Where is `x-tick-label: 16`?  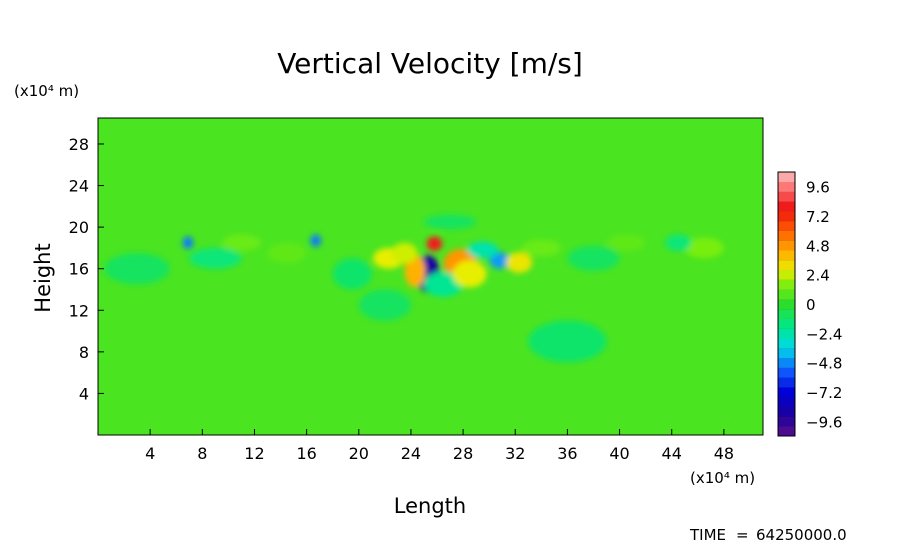
x-tick-label: 16 is located at coordinates (306, 453).